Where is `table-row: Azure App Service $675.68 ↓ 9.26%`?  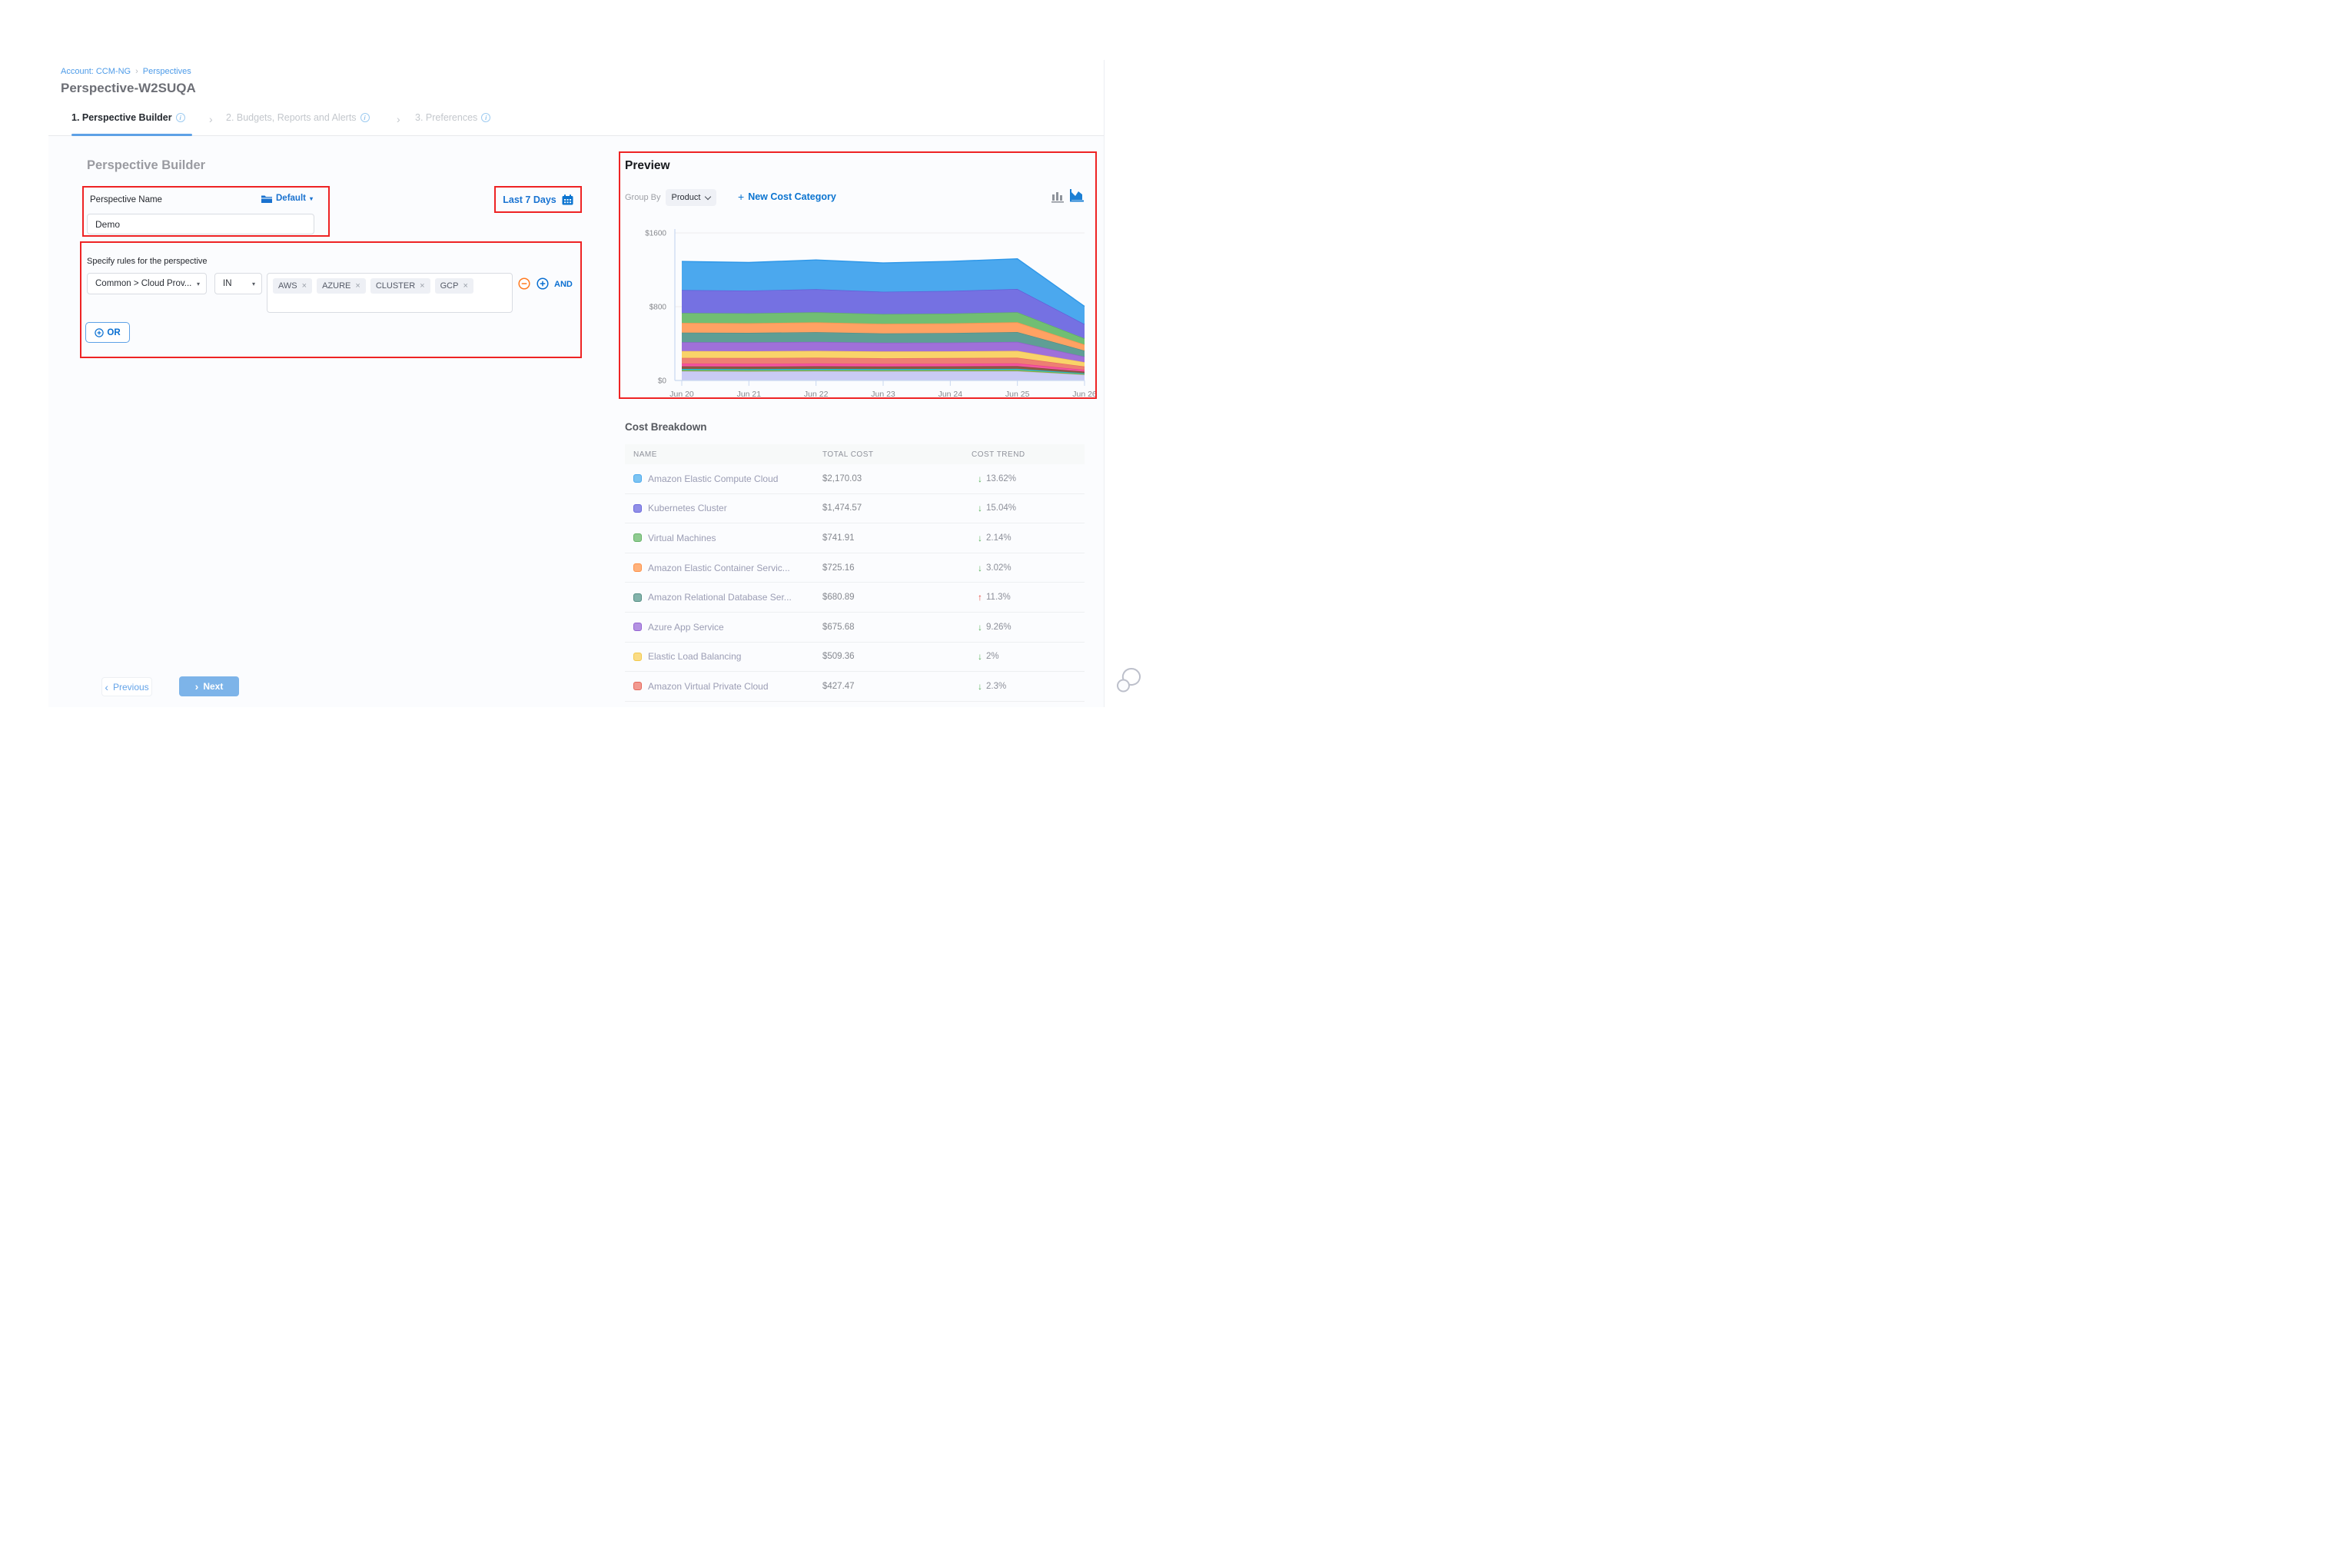
table-row: Azure App Service $675.68 ↓ 9.26% is located at coordinates (855, 628).